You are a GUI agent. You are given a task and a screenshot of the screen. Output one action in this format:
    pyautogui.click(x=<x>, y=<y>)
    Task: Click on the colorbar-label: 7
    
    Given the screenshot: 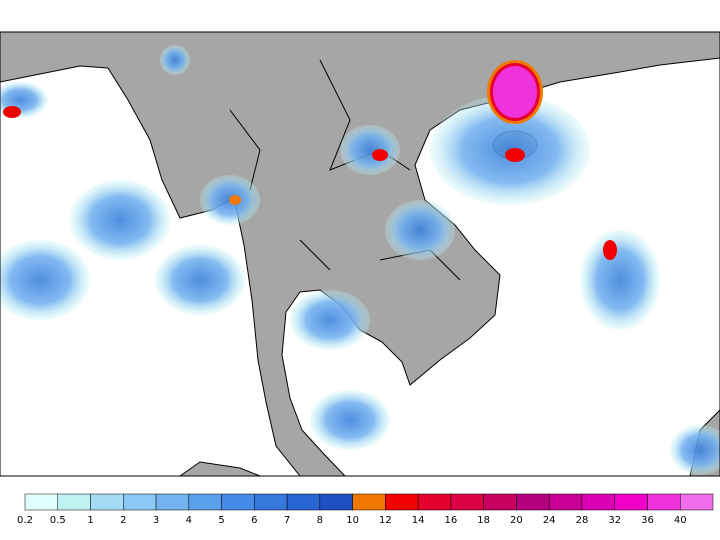 What is the action you would take?
    pyautogui.click(x=287, y=520)
    